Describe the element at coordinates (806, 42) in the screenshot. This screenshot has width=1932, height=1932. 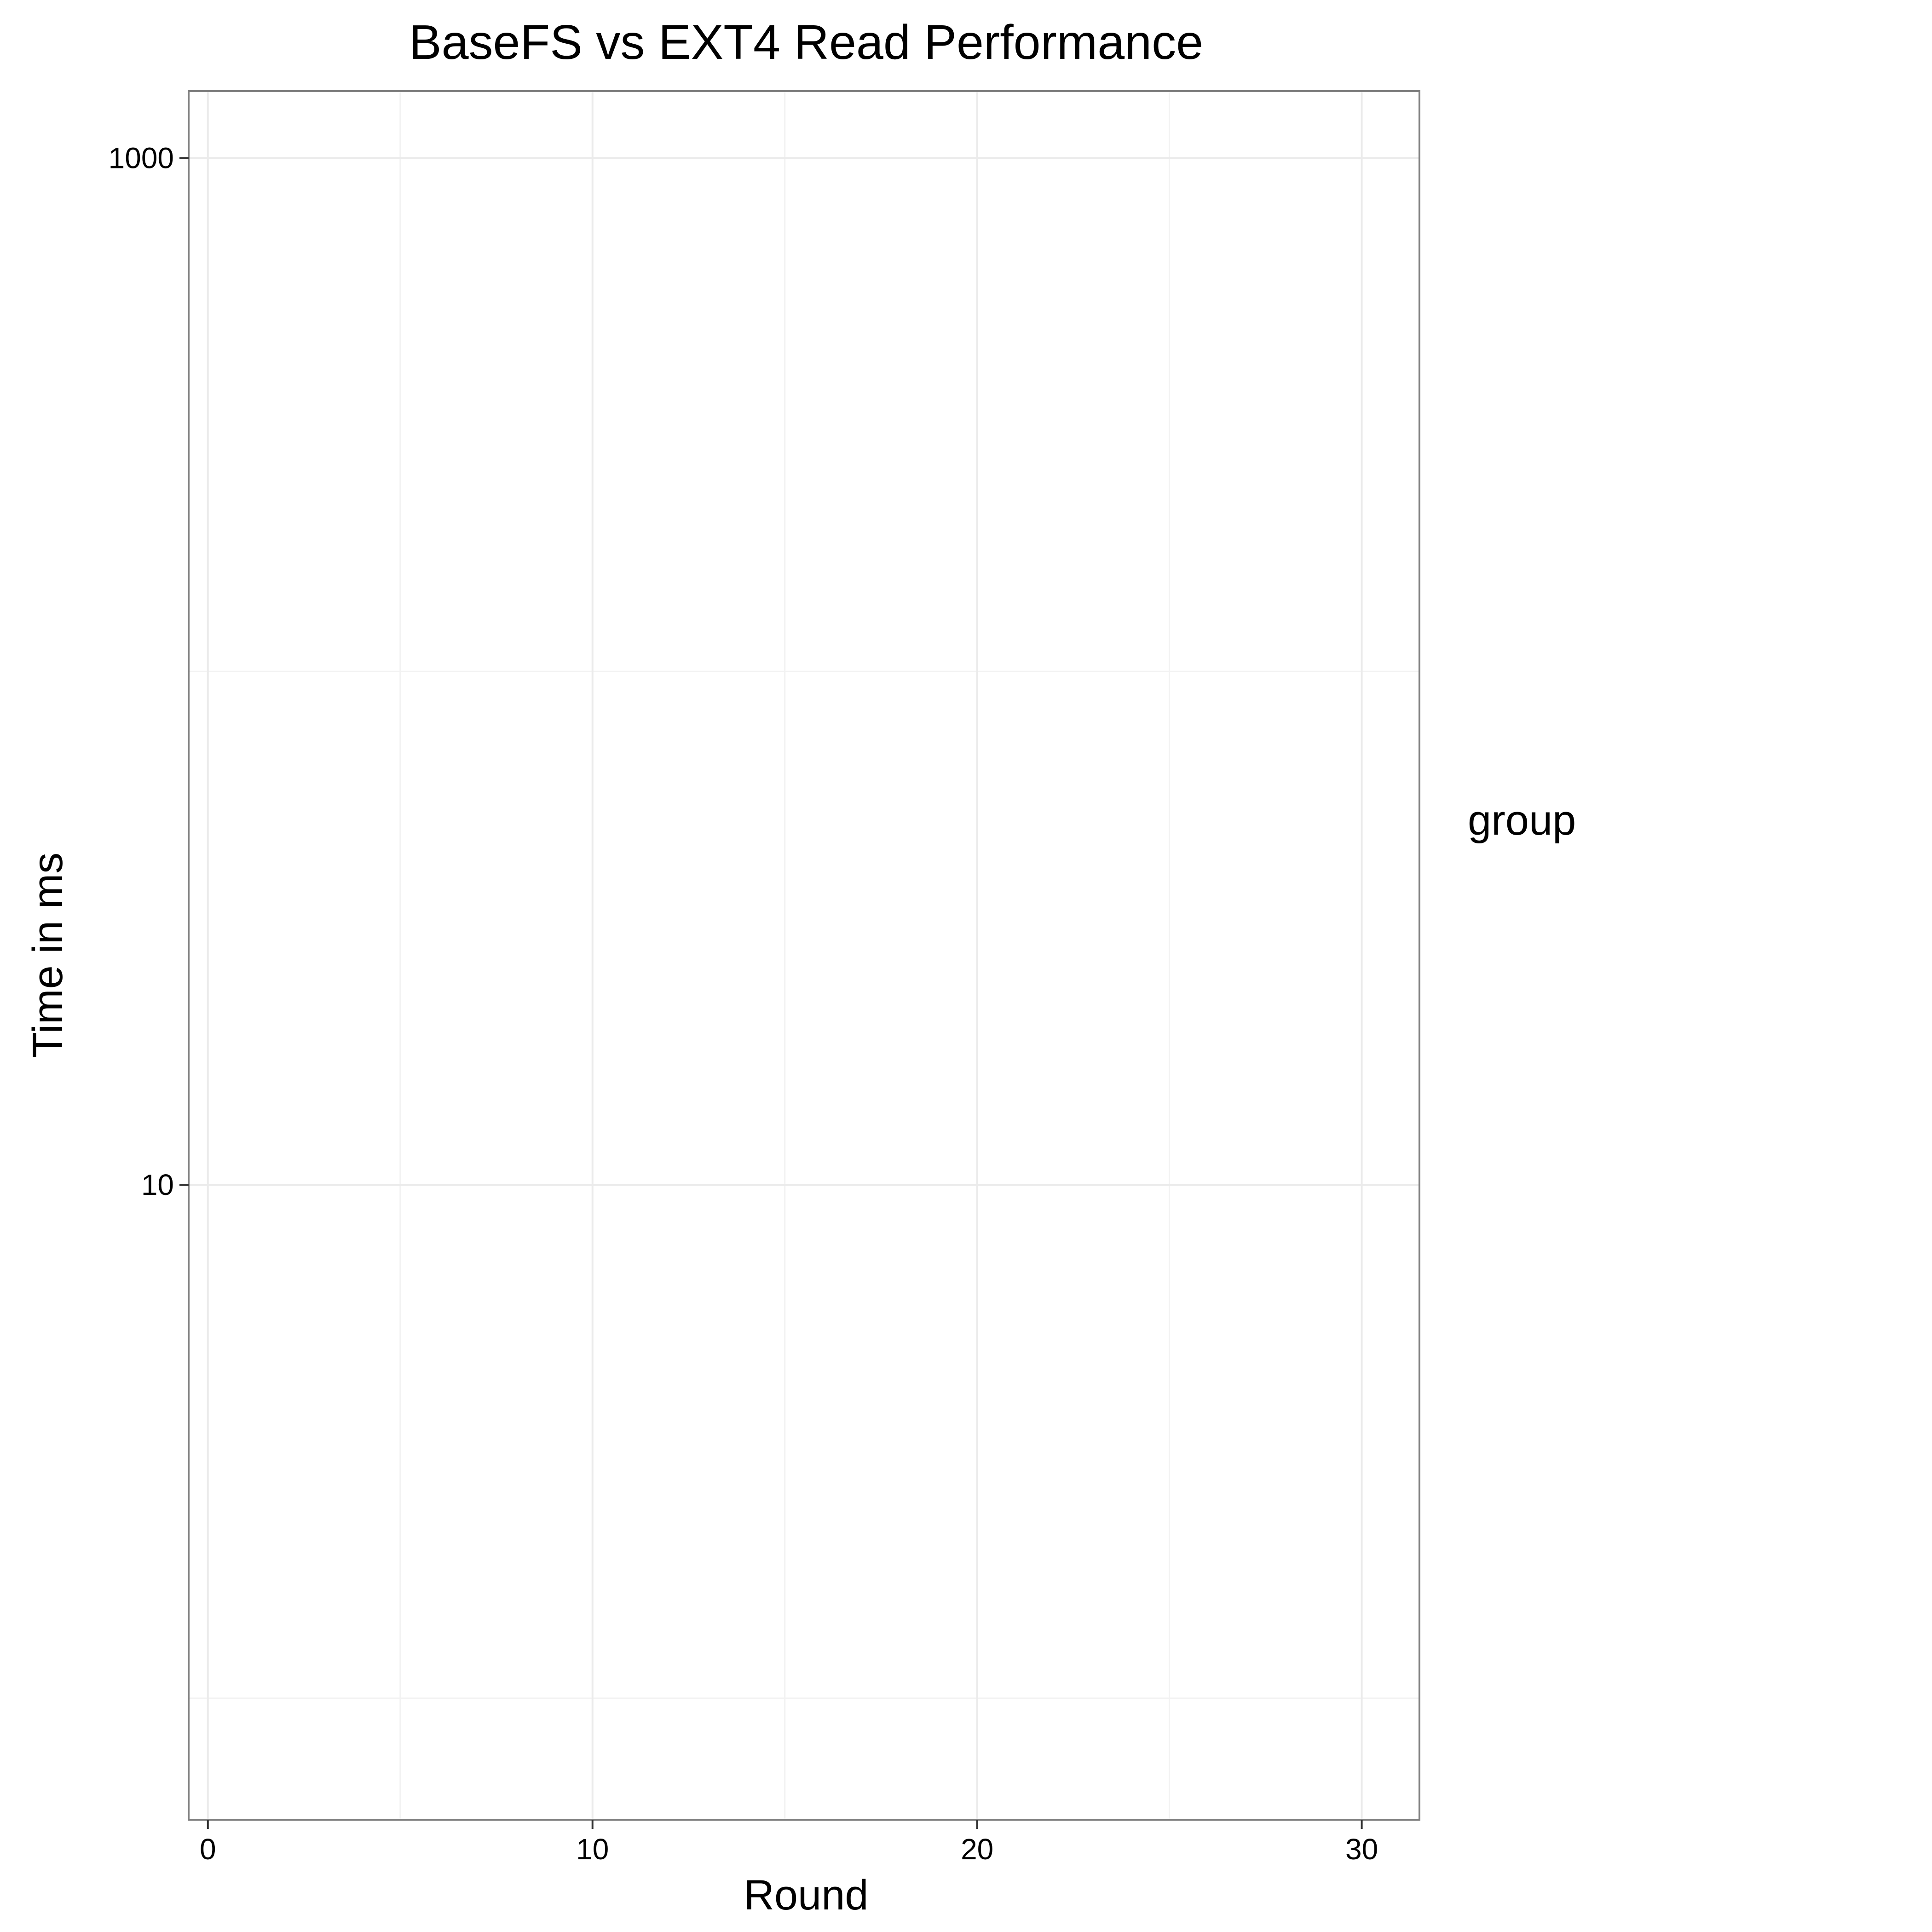
I see `chart-title: BaseFS vs EXT4 Read Performance` at that location.